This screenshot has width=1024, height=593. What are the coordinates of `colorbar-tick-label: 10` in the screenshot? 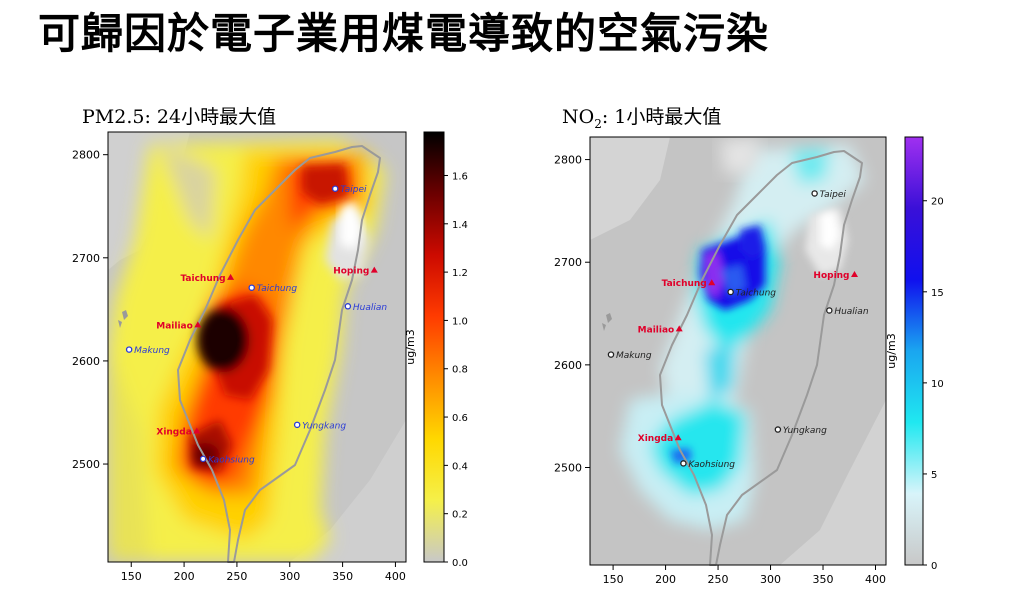 It's located at (937, 384).